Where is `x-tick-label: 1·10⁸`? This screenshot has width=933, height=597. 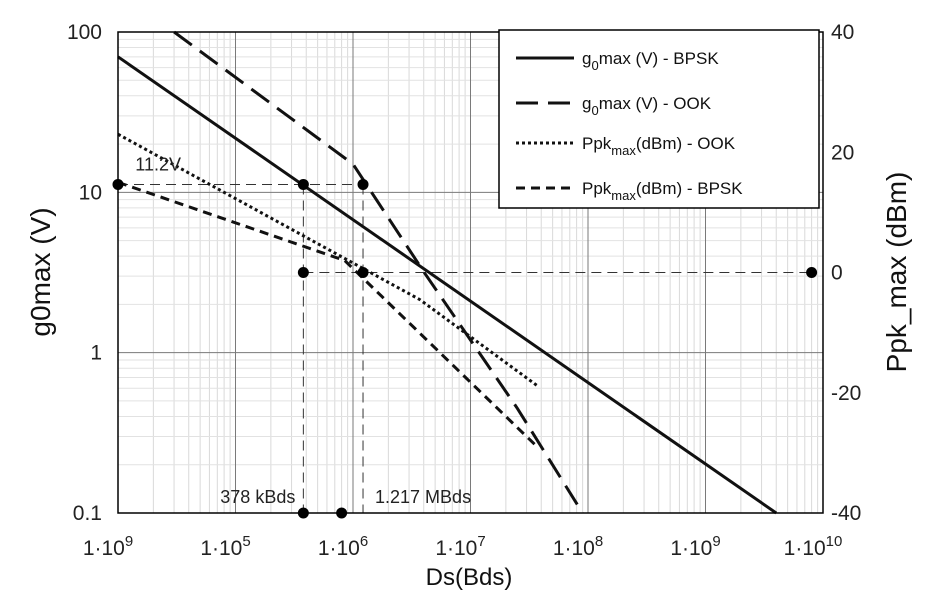 x-tick-label: 1·10⁸ is located at coordinates (578, 546).